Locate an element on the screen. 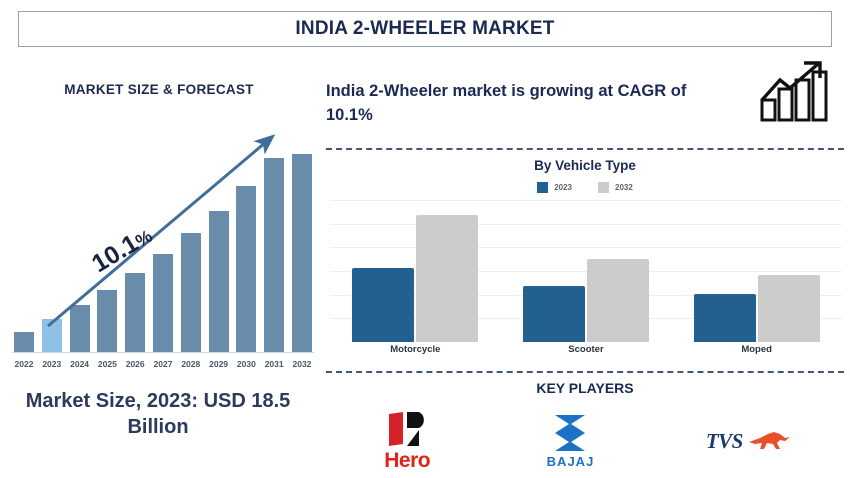 This screenshot has height=478, width=850. year-label: 2025 is located at coordinates (107, 364).